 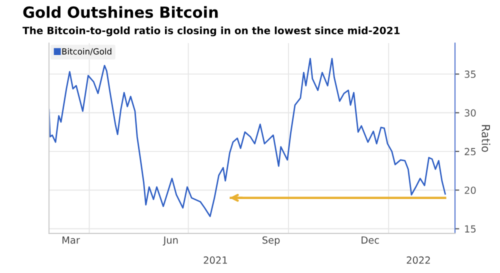 What do you see at coordinates (271, 241) in the screenshot?
I see `x-tick-label: Sep` at bounding box center [271, 241].